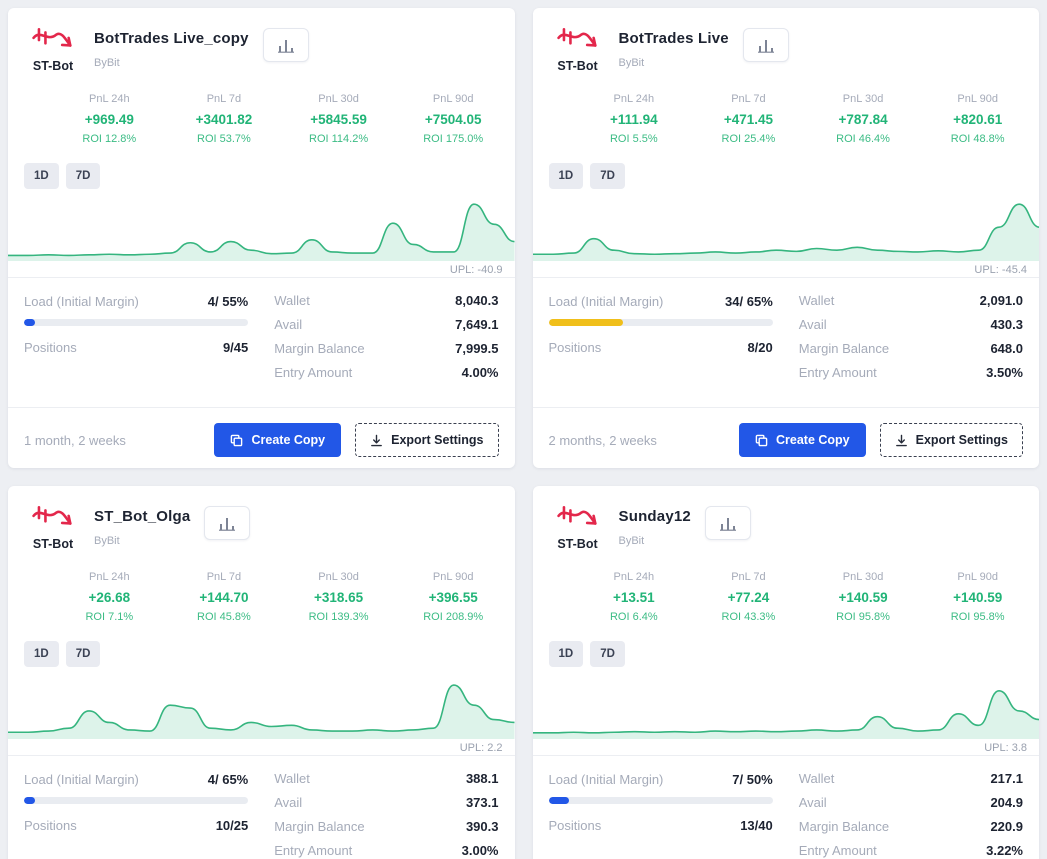 This screenshot has width=1047, height=859. What do you see at coordinates (1006, 826) in the screenshot?
I see `margin-balance-value: 220.9` at bounding box center [1006, 826].